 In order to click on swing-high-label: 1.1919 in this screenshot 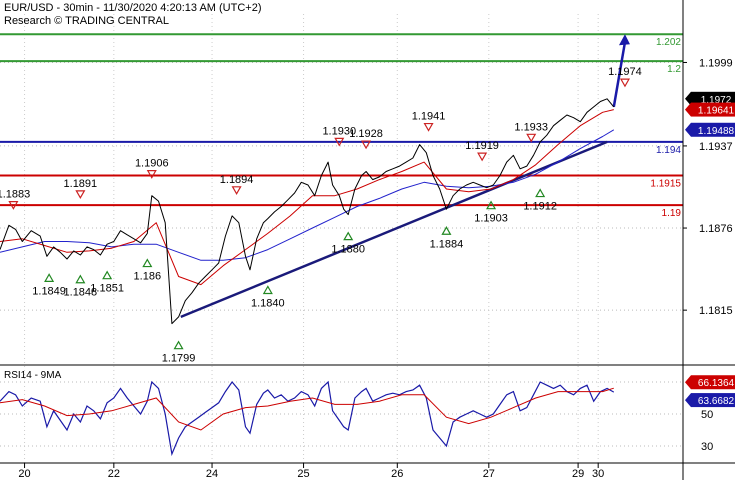, I will do `click(482, 146)`.